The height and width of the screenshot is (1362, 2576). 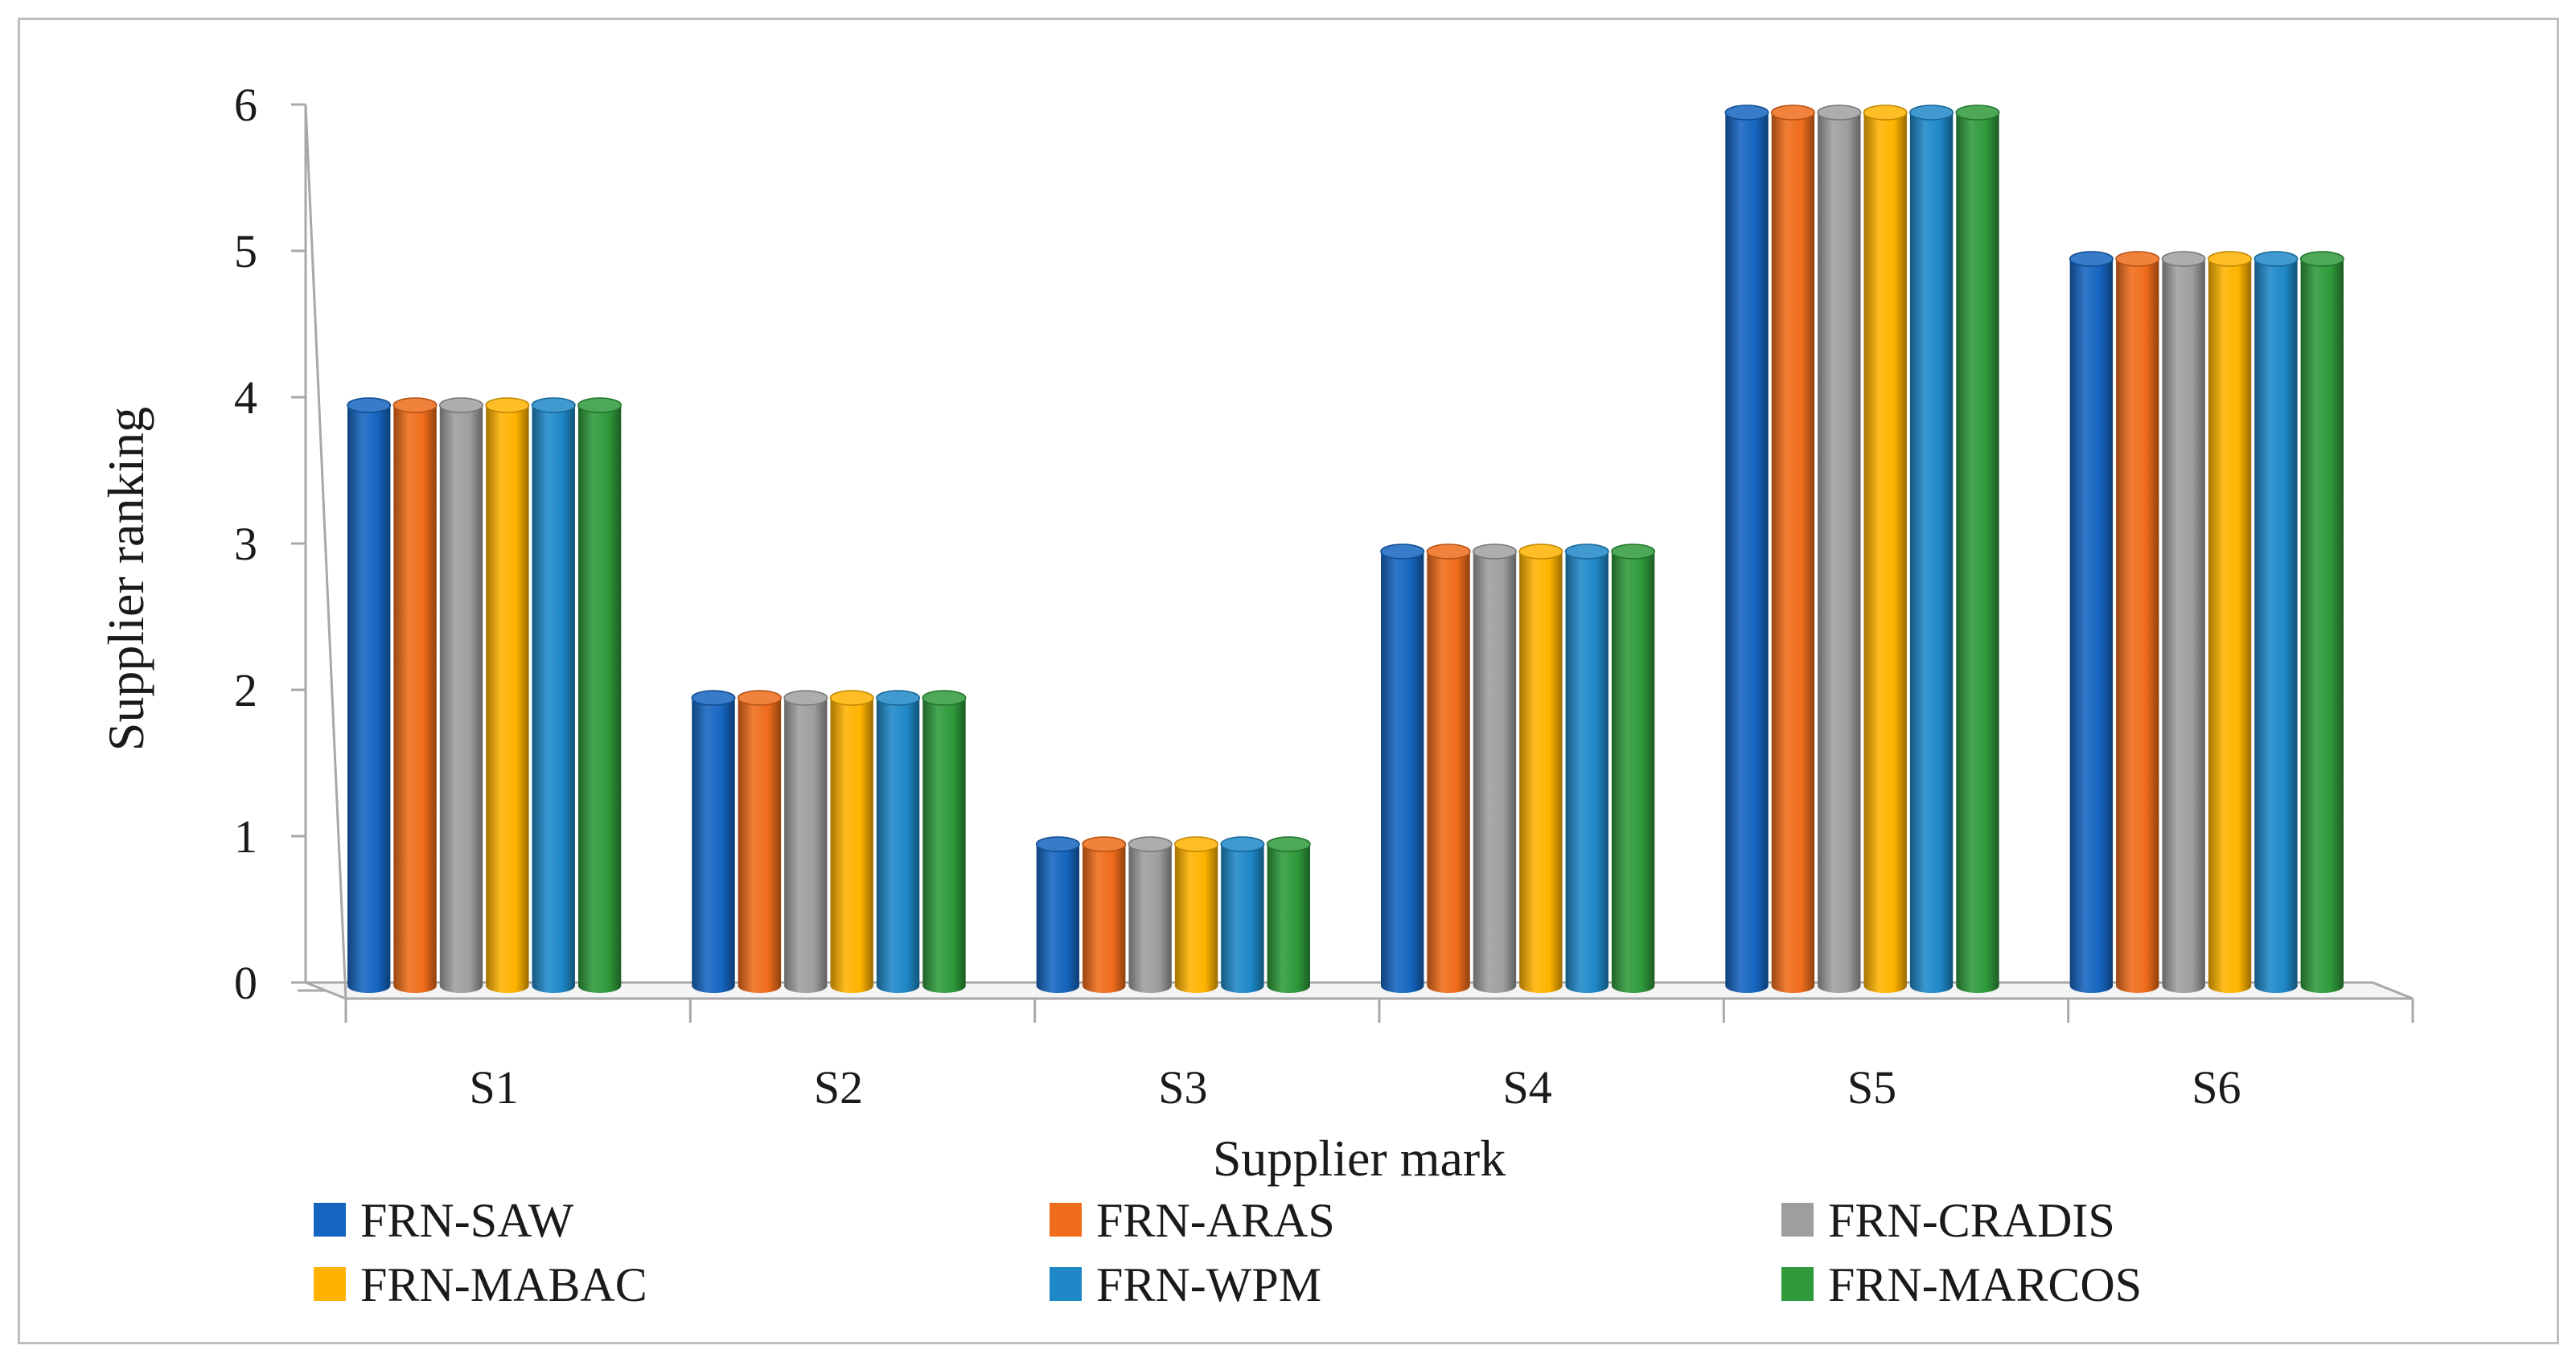 I want to click on bar-frn-wpm-s5, so click(x=1931, y=553).